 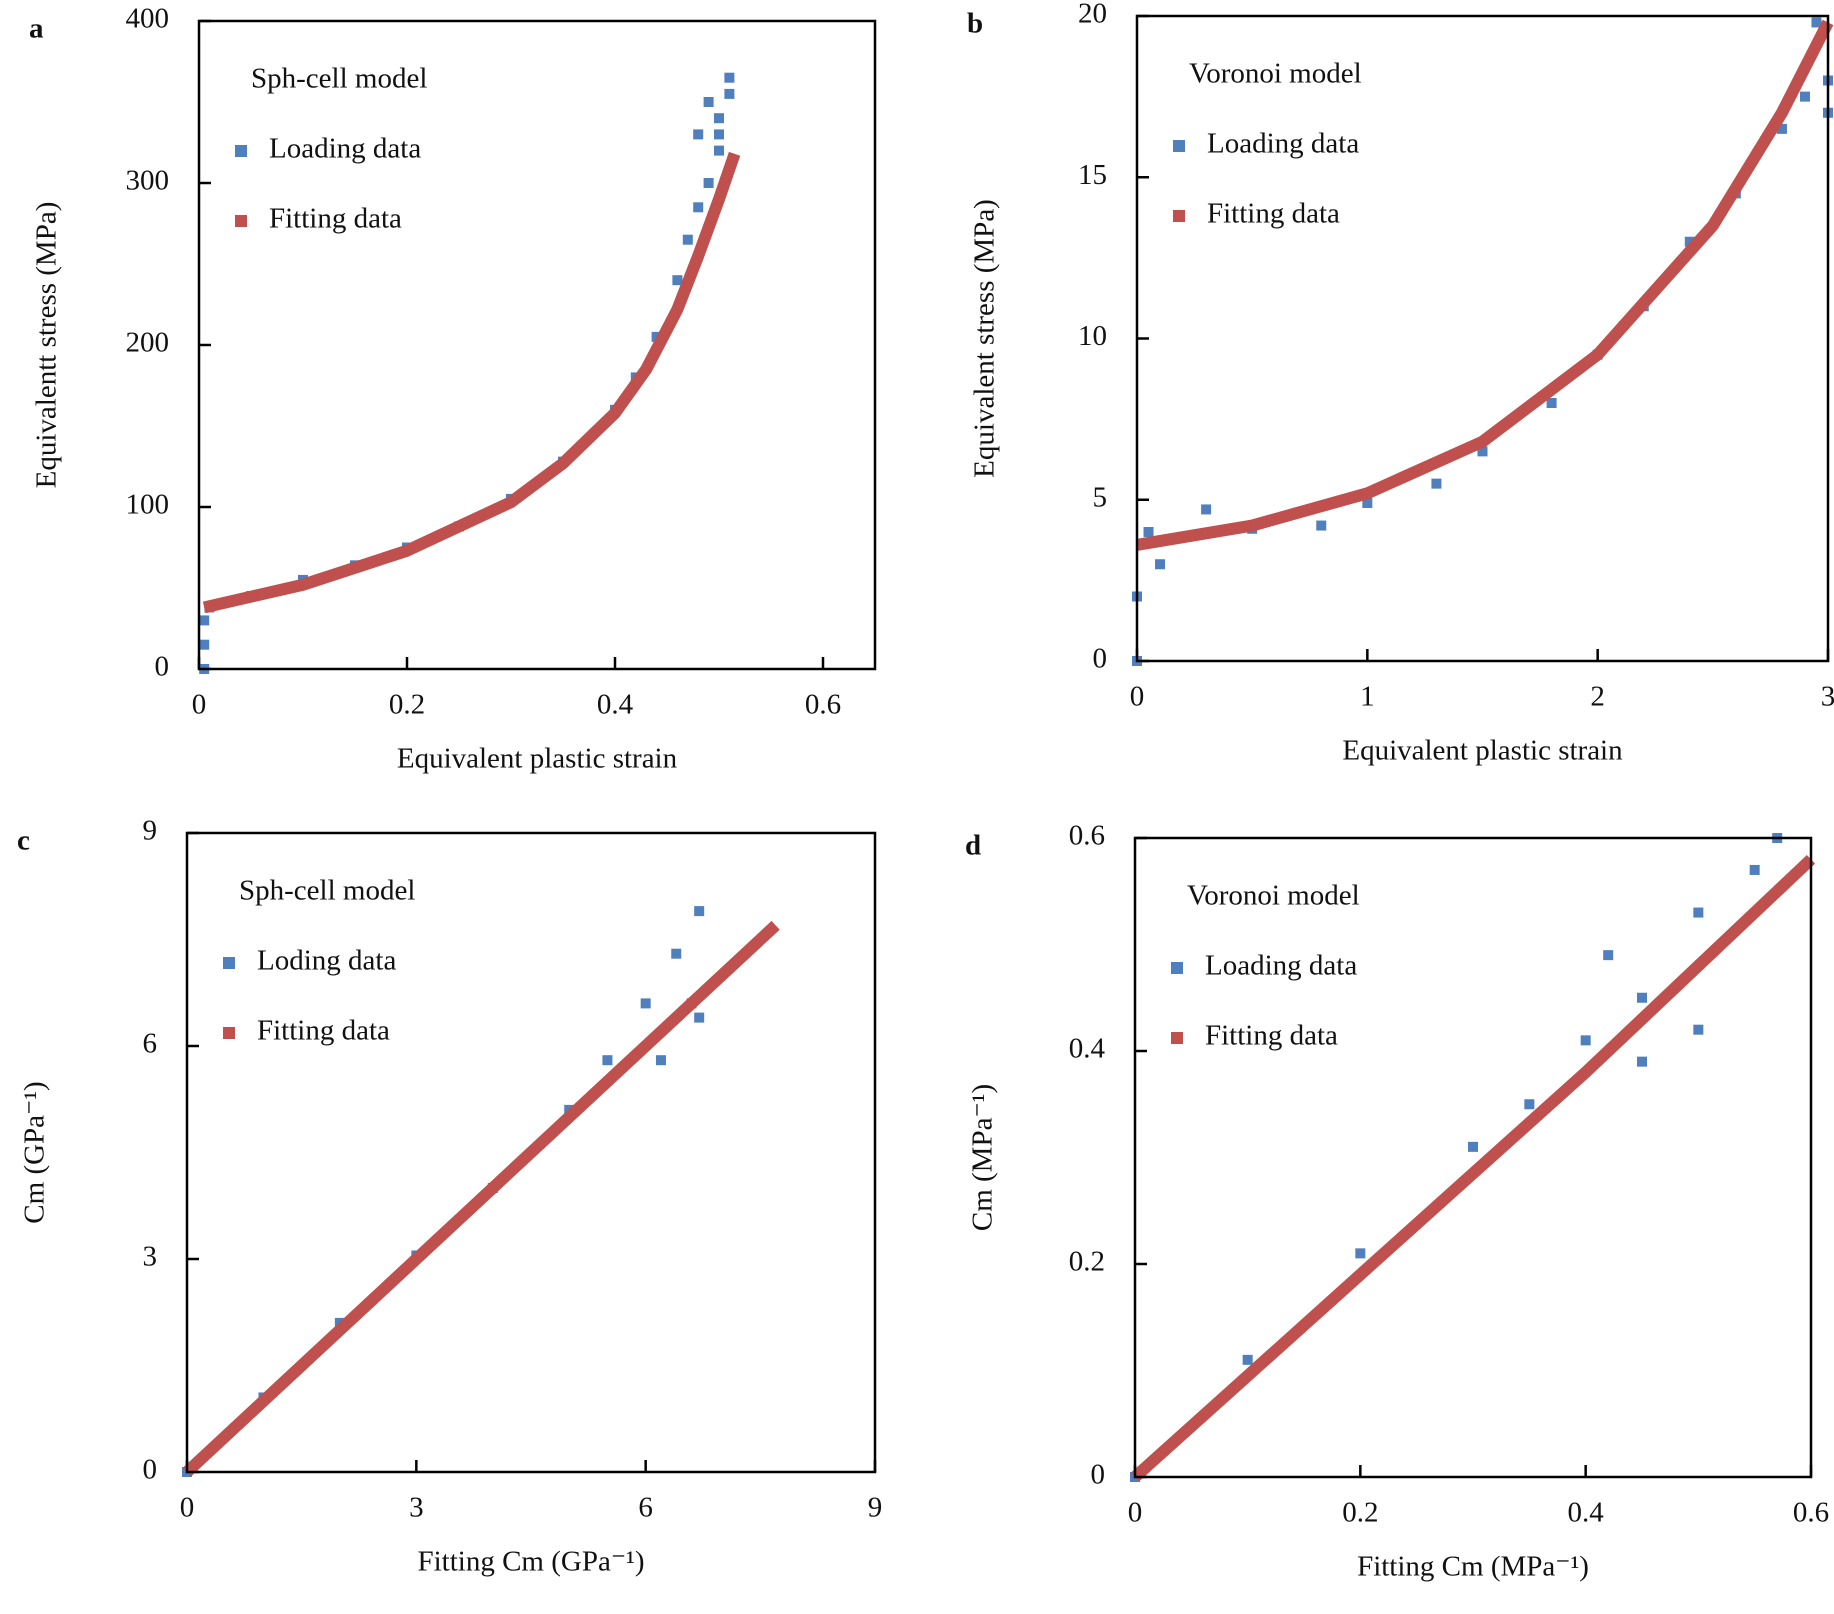 What do you see at coordinates (47, 345) in the screenshot?
I see `y-axis-label: Equivalentt stress (MPa)` at bounding box center [47, 345].